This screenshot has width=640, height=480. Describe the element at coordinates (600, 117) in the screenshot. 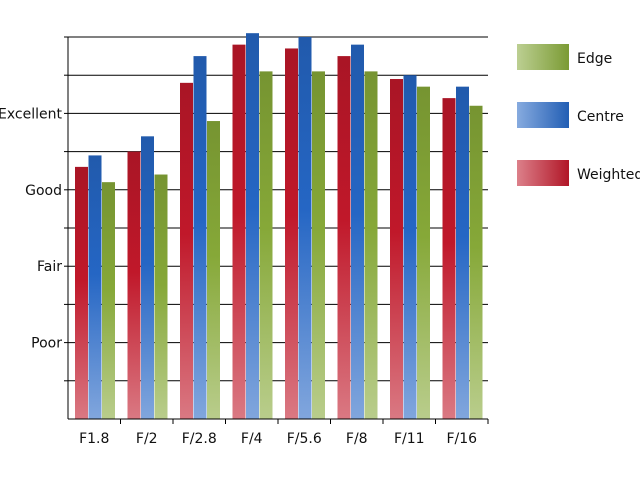

I see `legend-label-centre: Centre` at that location.